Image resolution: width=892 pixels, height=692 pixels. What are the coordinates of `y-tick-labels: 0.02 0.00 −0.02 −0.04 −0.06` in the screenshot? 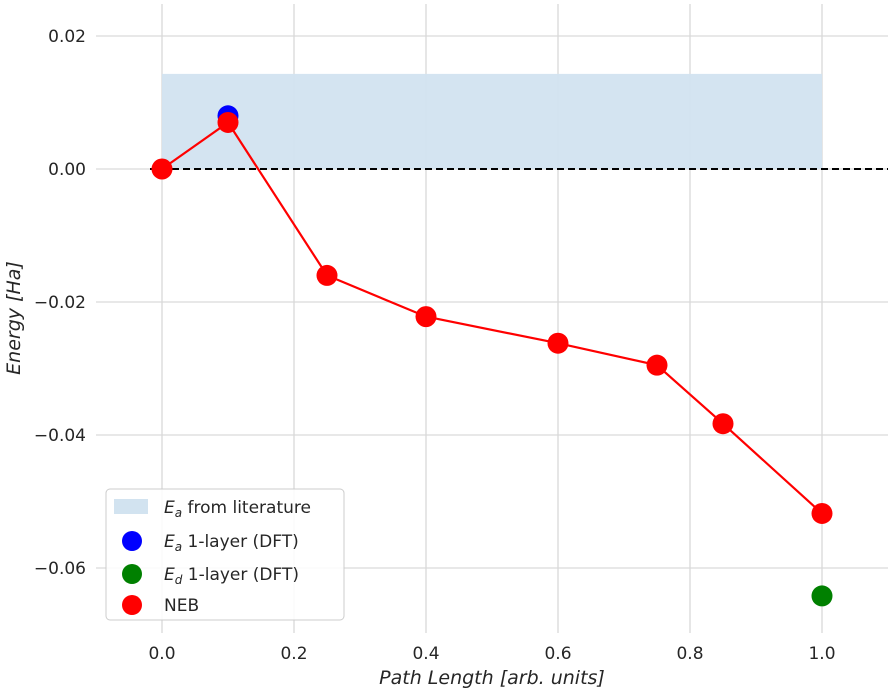 It's located at (60, 303).